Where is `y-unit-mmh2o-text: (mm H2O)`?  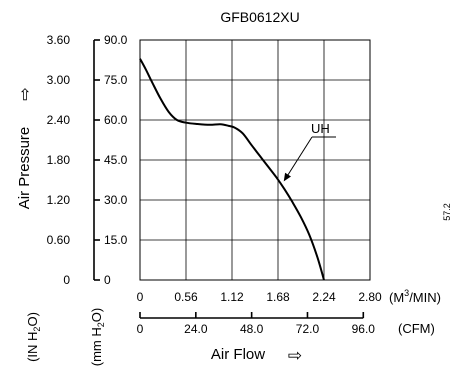
y-unit-mmh2o-text: (mm H2O) is located at coordinates (97, 337).